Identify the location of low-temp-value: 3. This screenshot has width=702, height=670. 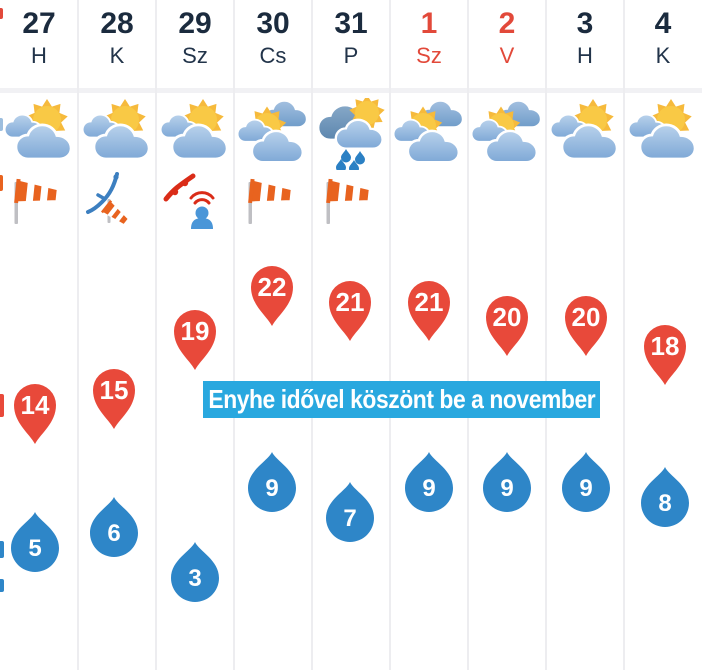
(194, 578).